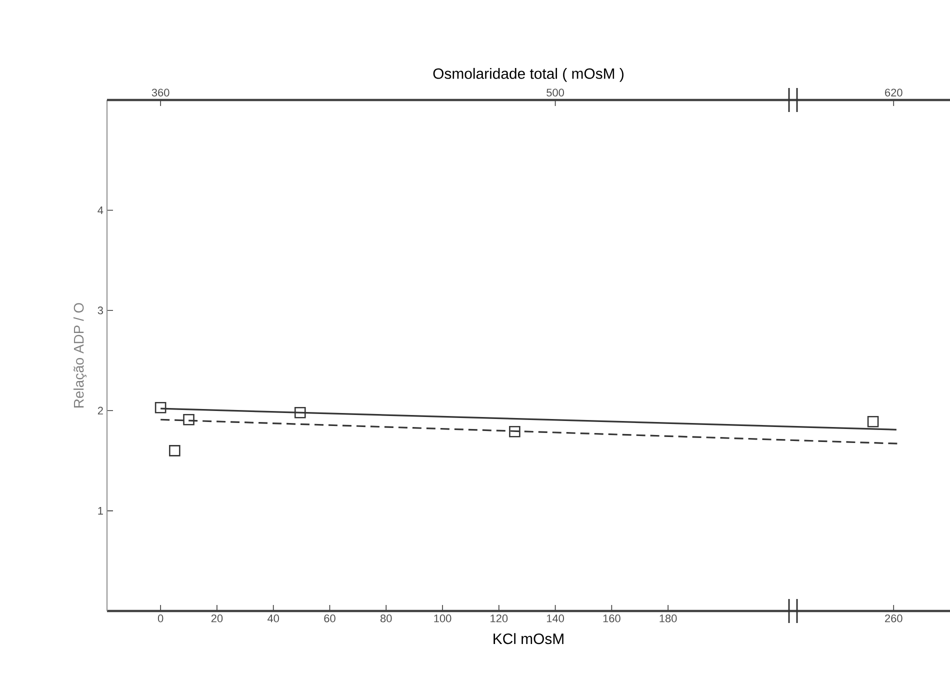  Describe the element at coordinates (100, 410) in the screenshot. I see `y-tick-label: 2` at that location.